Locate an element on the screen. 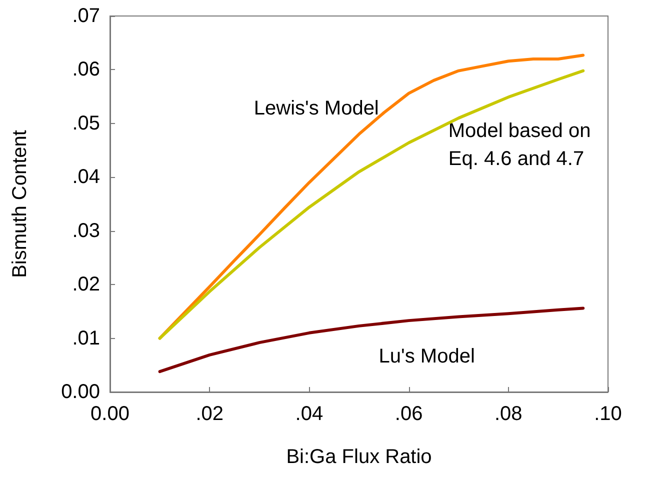 The height and width of the screenshot is (479, 651). y-tick-label: .02 is located at coordinates (86, 285).